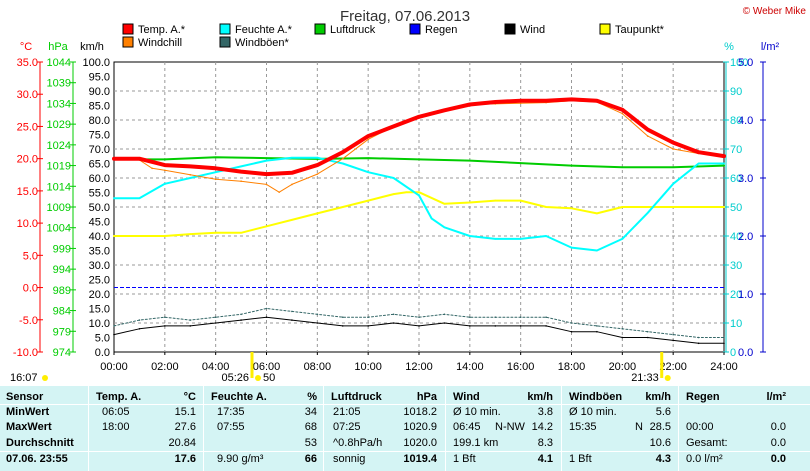  I want to click on gust-value: 4.3, so click(663, 459).